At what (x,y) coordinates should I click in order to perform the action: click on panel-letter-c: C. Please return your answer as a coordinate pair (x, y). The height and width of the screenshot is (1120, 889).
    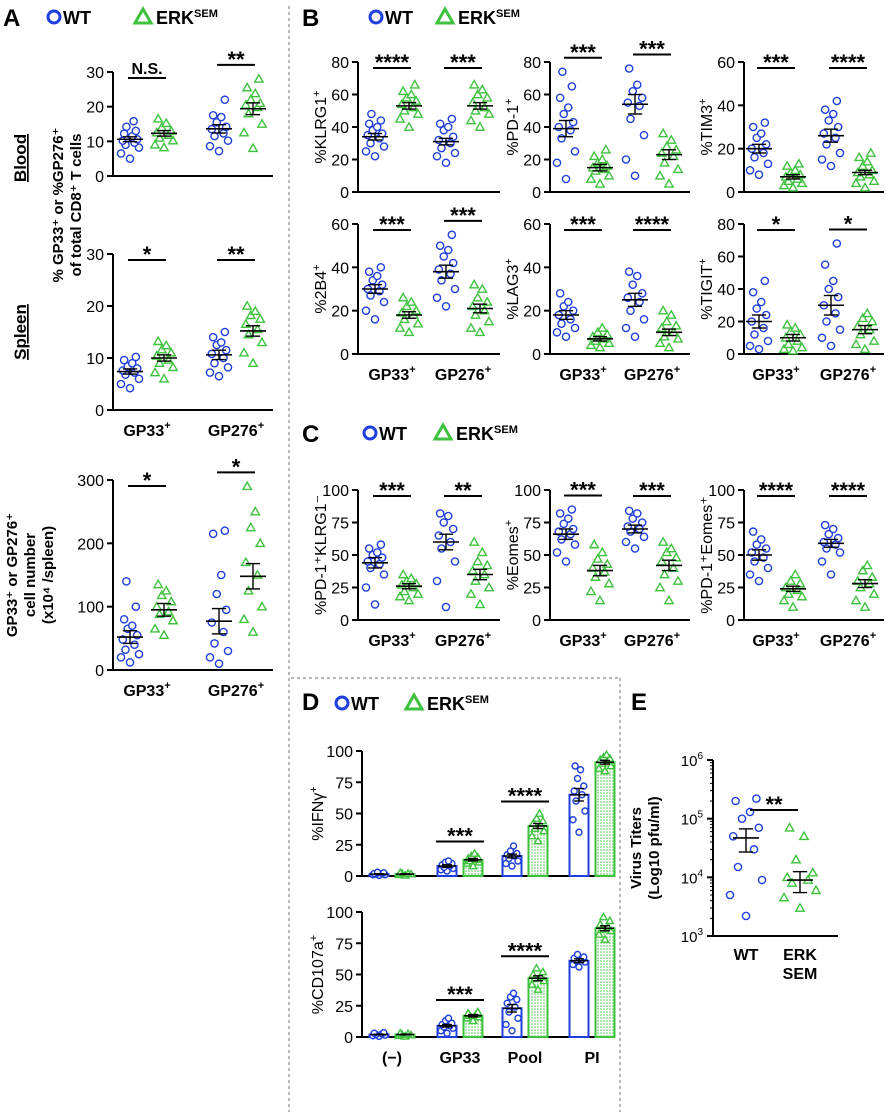
    Looking at the image, I should click on (310, 434).